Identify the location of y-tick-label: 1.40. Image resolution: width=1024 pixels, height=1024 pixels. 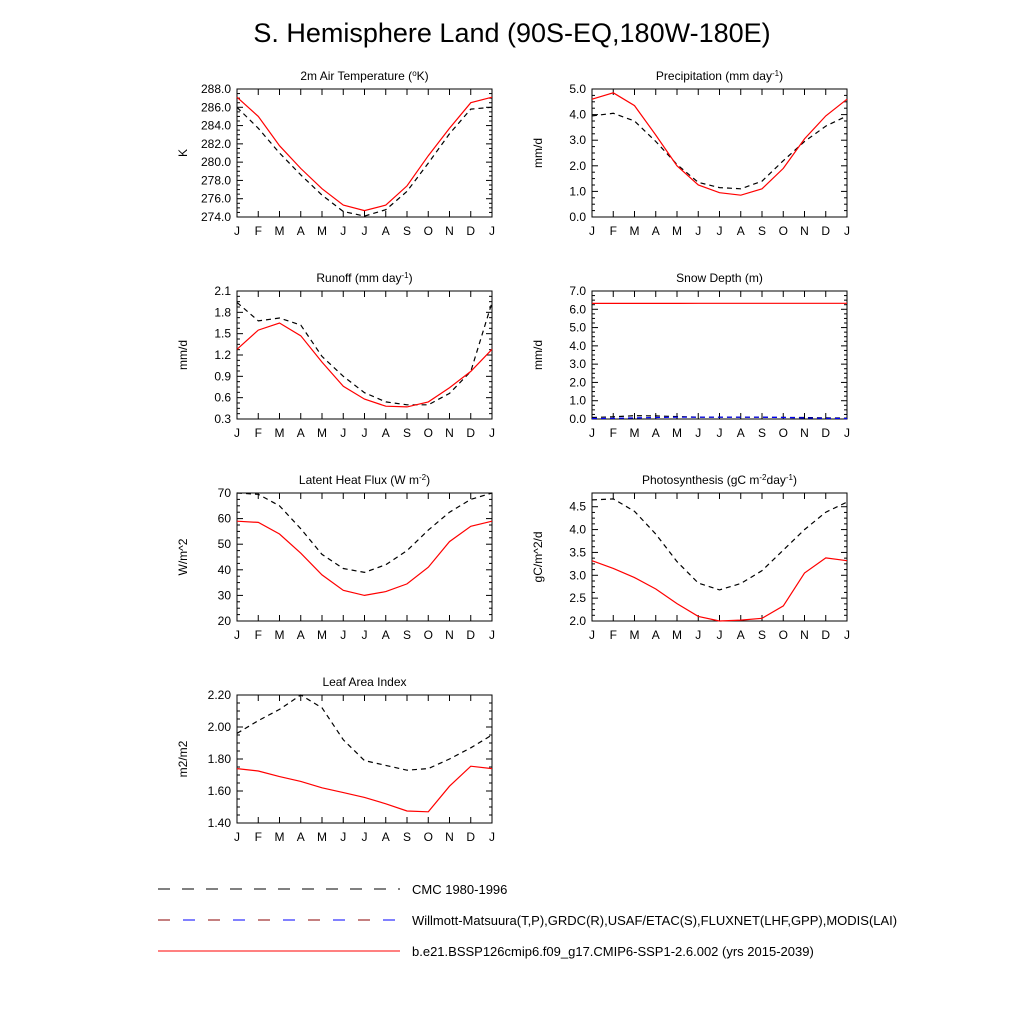
(220, 823).